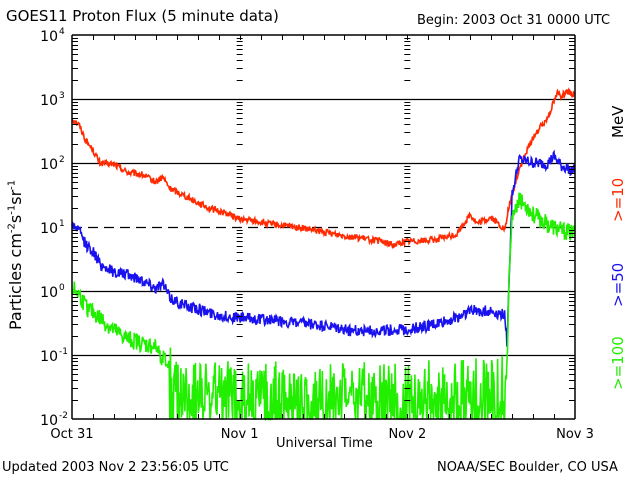 The height and width of the screenshot is (480, 640). I want to click on x-tick-label: Nov 3, so click(575, 434).